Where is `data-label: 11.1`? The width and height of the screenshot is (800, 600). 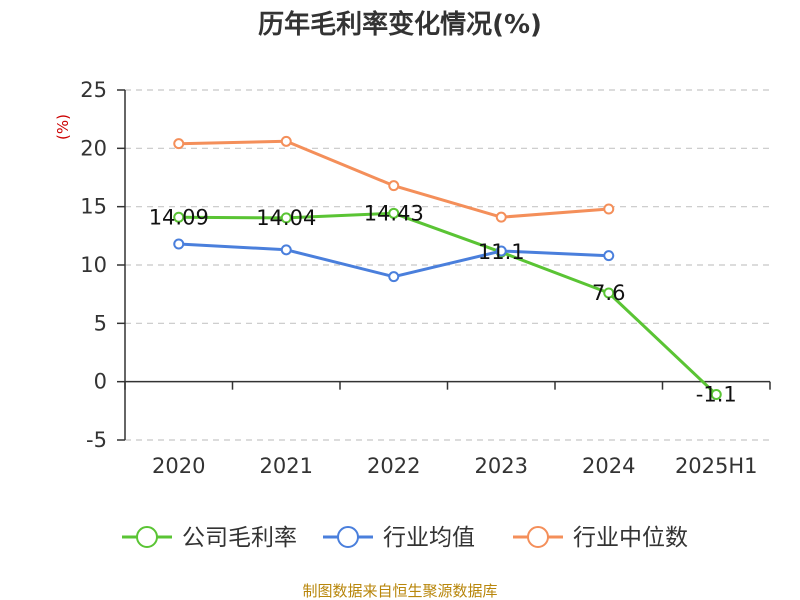
data-label: 11.1 is located at coordinates (501, 252).